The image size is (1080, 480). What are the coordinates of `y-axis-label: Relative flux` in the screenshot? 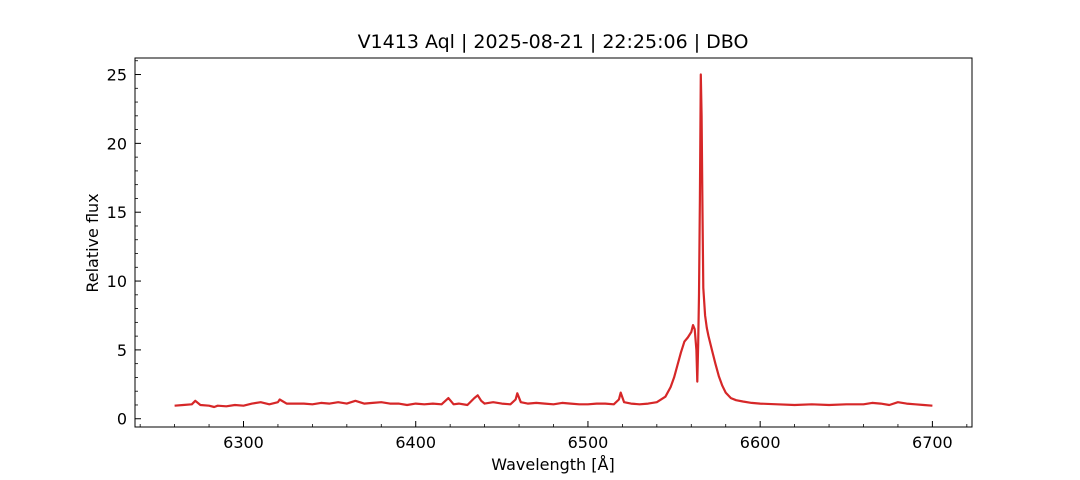 It's located at (92, 242).